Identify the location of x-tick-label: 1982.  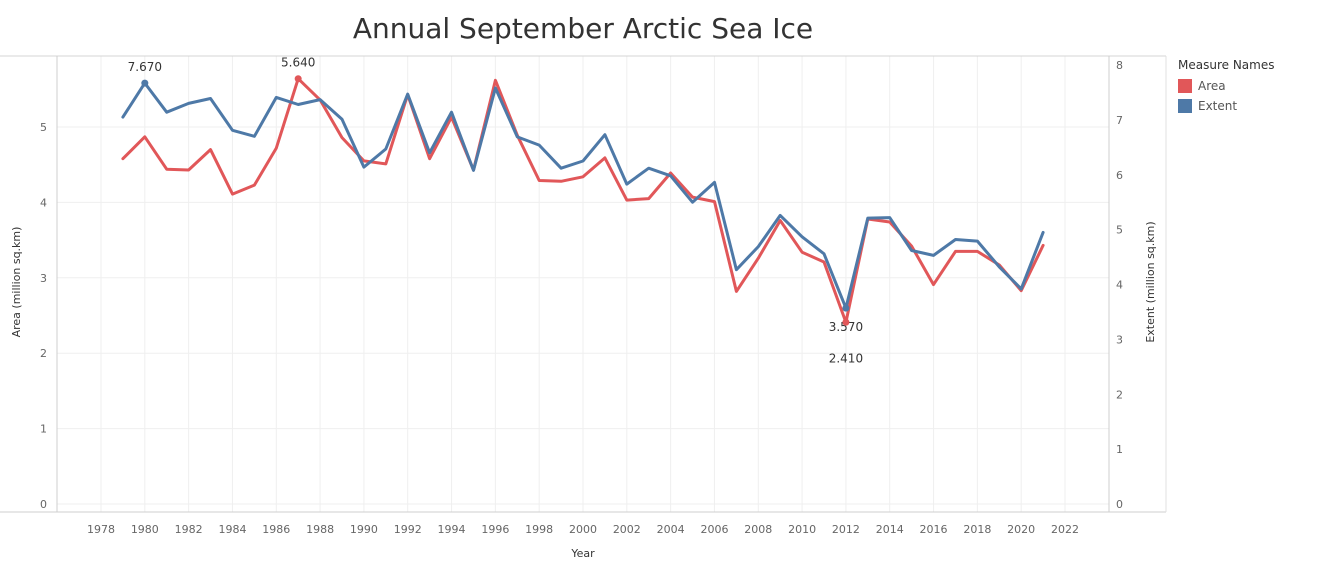
(189, 529).